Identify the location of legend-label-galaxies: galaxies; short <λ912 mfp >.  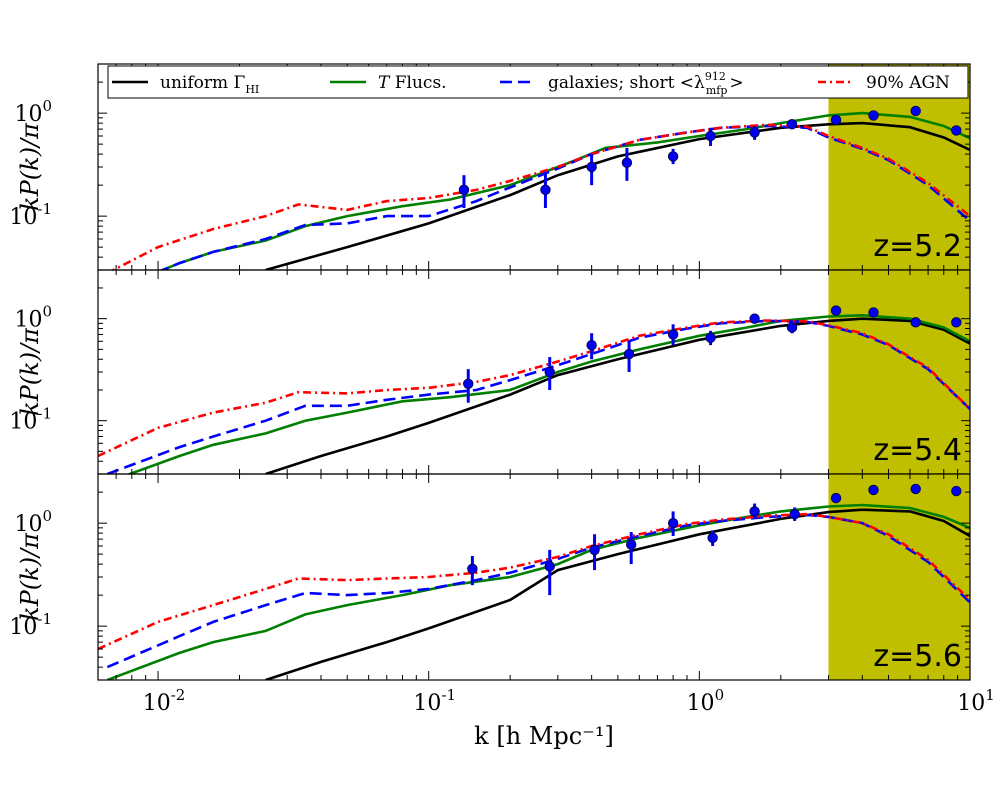
(646, 83).